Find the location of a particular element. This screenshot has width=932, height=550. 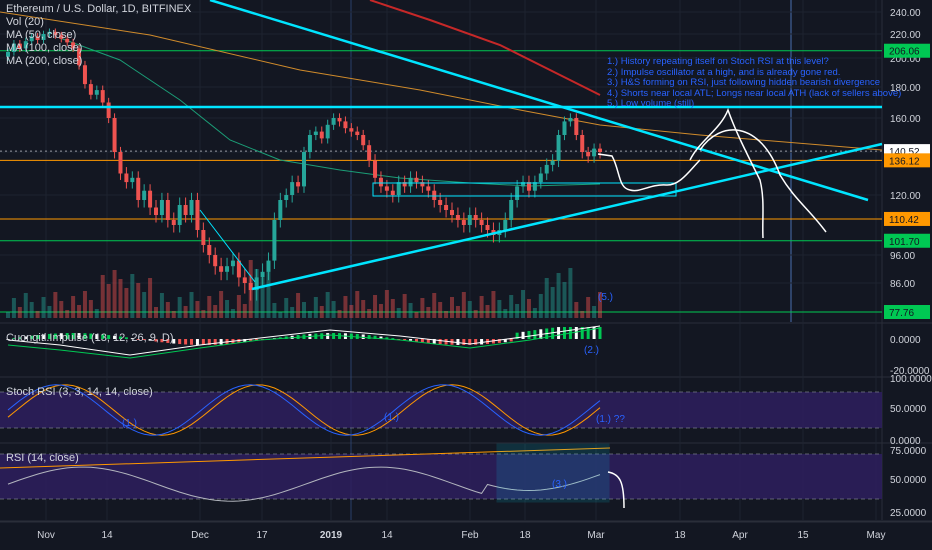

symbol-title: Ethereum / U.S. Dollar, 1D, BITFINEX is located at coordinates (99, 9).